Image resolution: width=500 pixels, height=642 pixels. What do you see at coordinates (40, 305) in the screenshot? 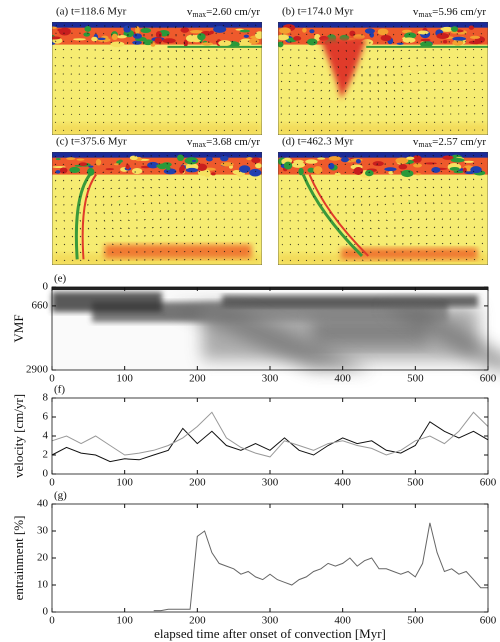
I see `y-tick-label: 660` at bounding box center [40, 305].